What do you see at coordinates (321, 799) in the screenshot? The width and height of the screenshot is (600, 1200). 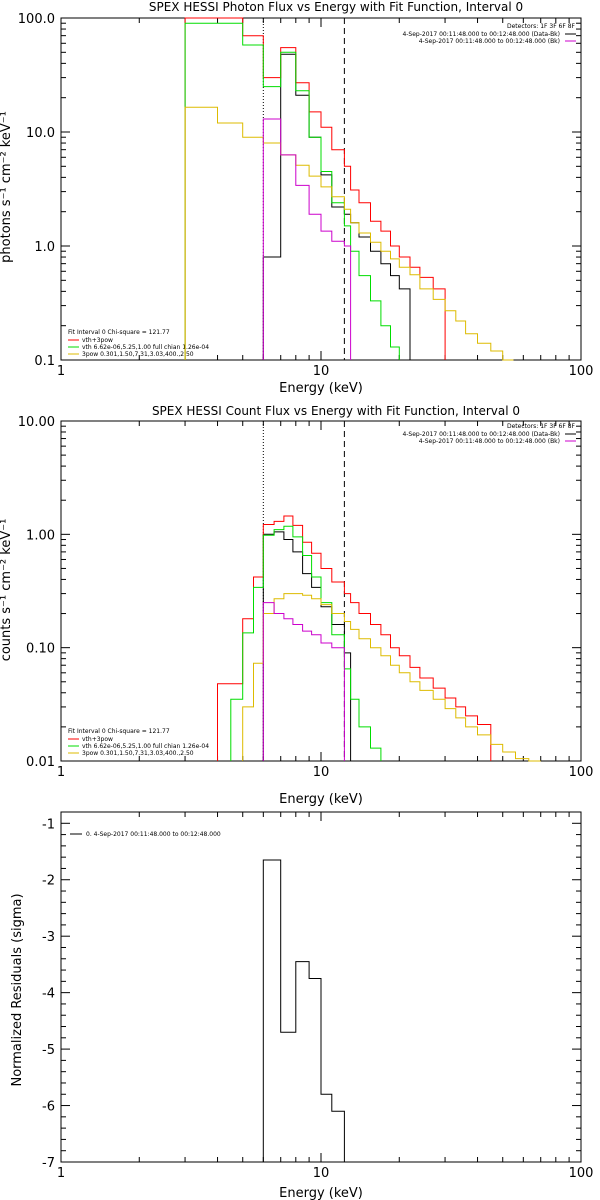 I see `count-flux-xlabel: Energy (keV)` at bounding box center [321, 799].